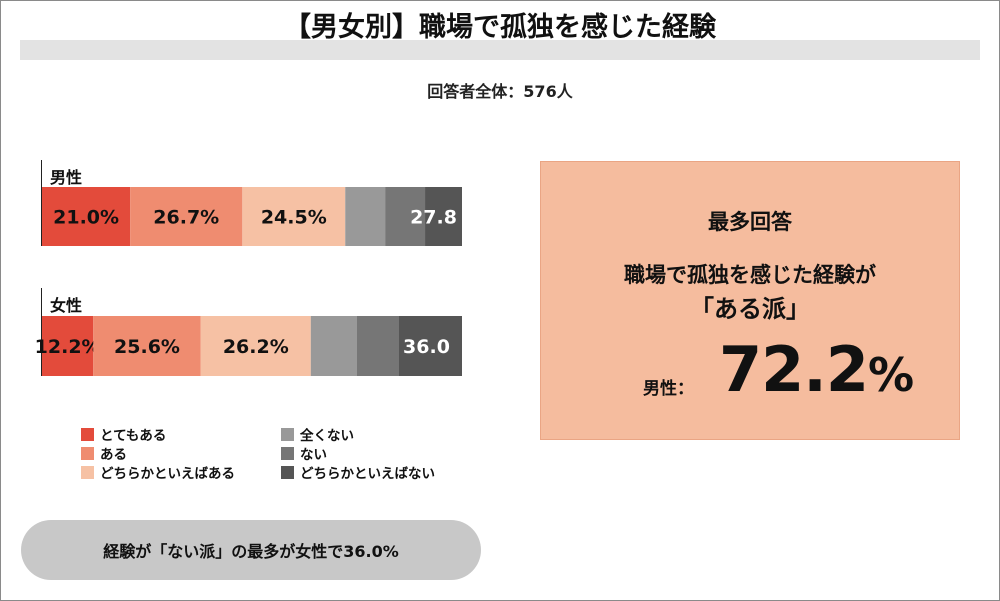 This screenshot has height=601, width=1000. What do you see at coordinates (750, 275) in the screenshot?
I see `highlight-line1: 職場で孤独を感じた経験が` at bounding box center [750, 275].